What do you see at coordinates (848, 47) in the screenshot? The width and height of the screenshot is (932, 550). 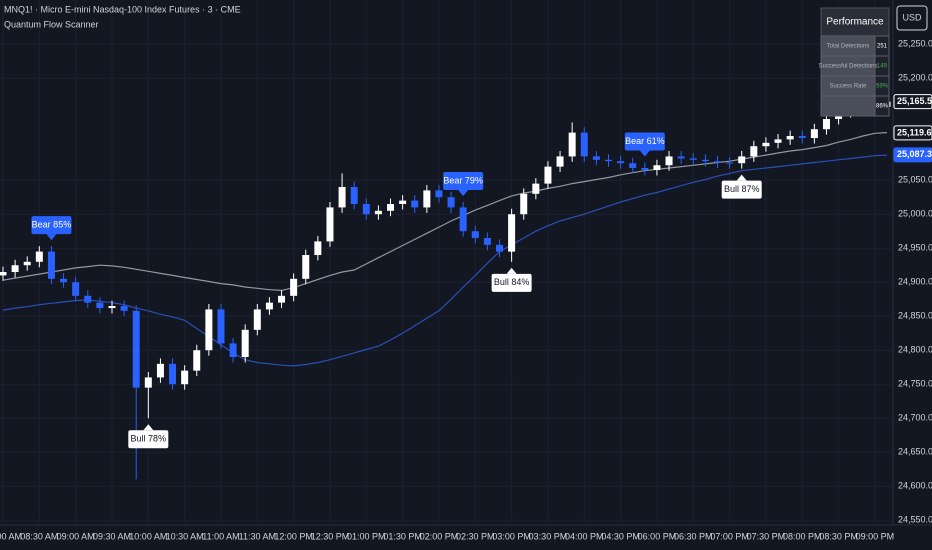 I see `table-label: Total Detections` at bounding box center [848, 47].